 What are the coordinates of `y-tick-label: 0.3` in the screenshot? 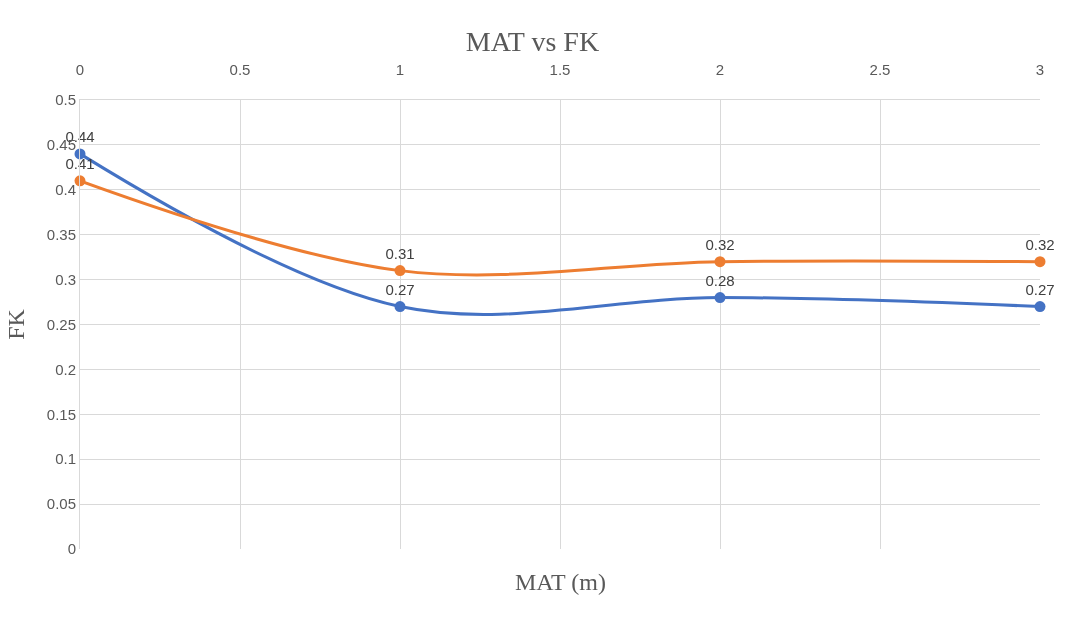 It's located at (65, 279).